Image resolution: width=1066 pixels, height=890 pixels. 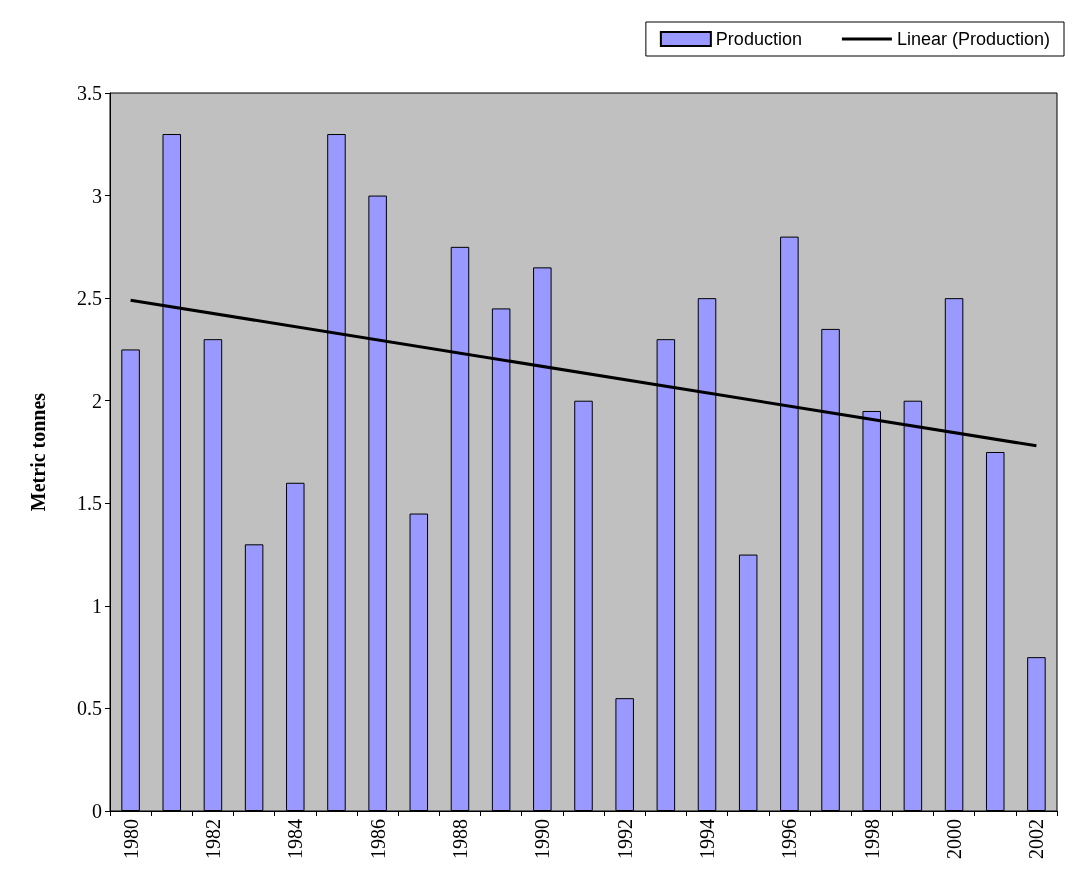 What do you see at coordinates (459, 839) in the screenshot?
I see `x-tick-label: 1988` at bounding box center [459, 839].